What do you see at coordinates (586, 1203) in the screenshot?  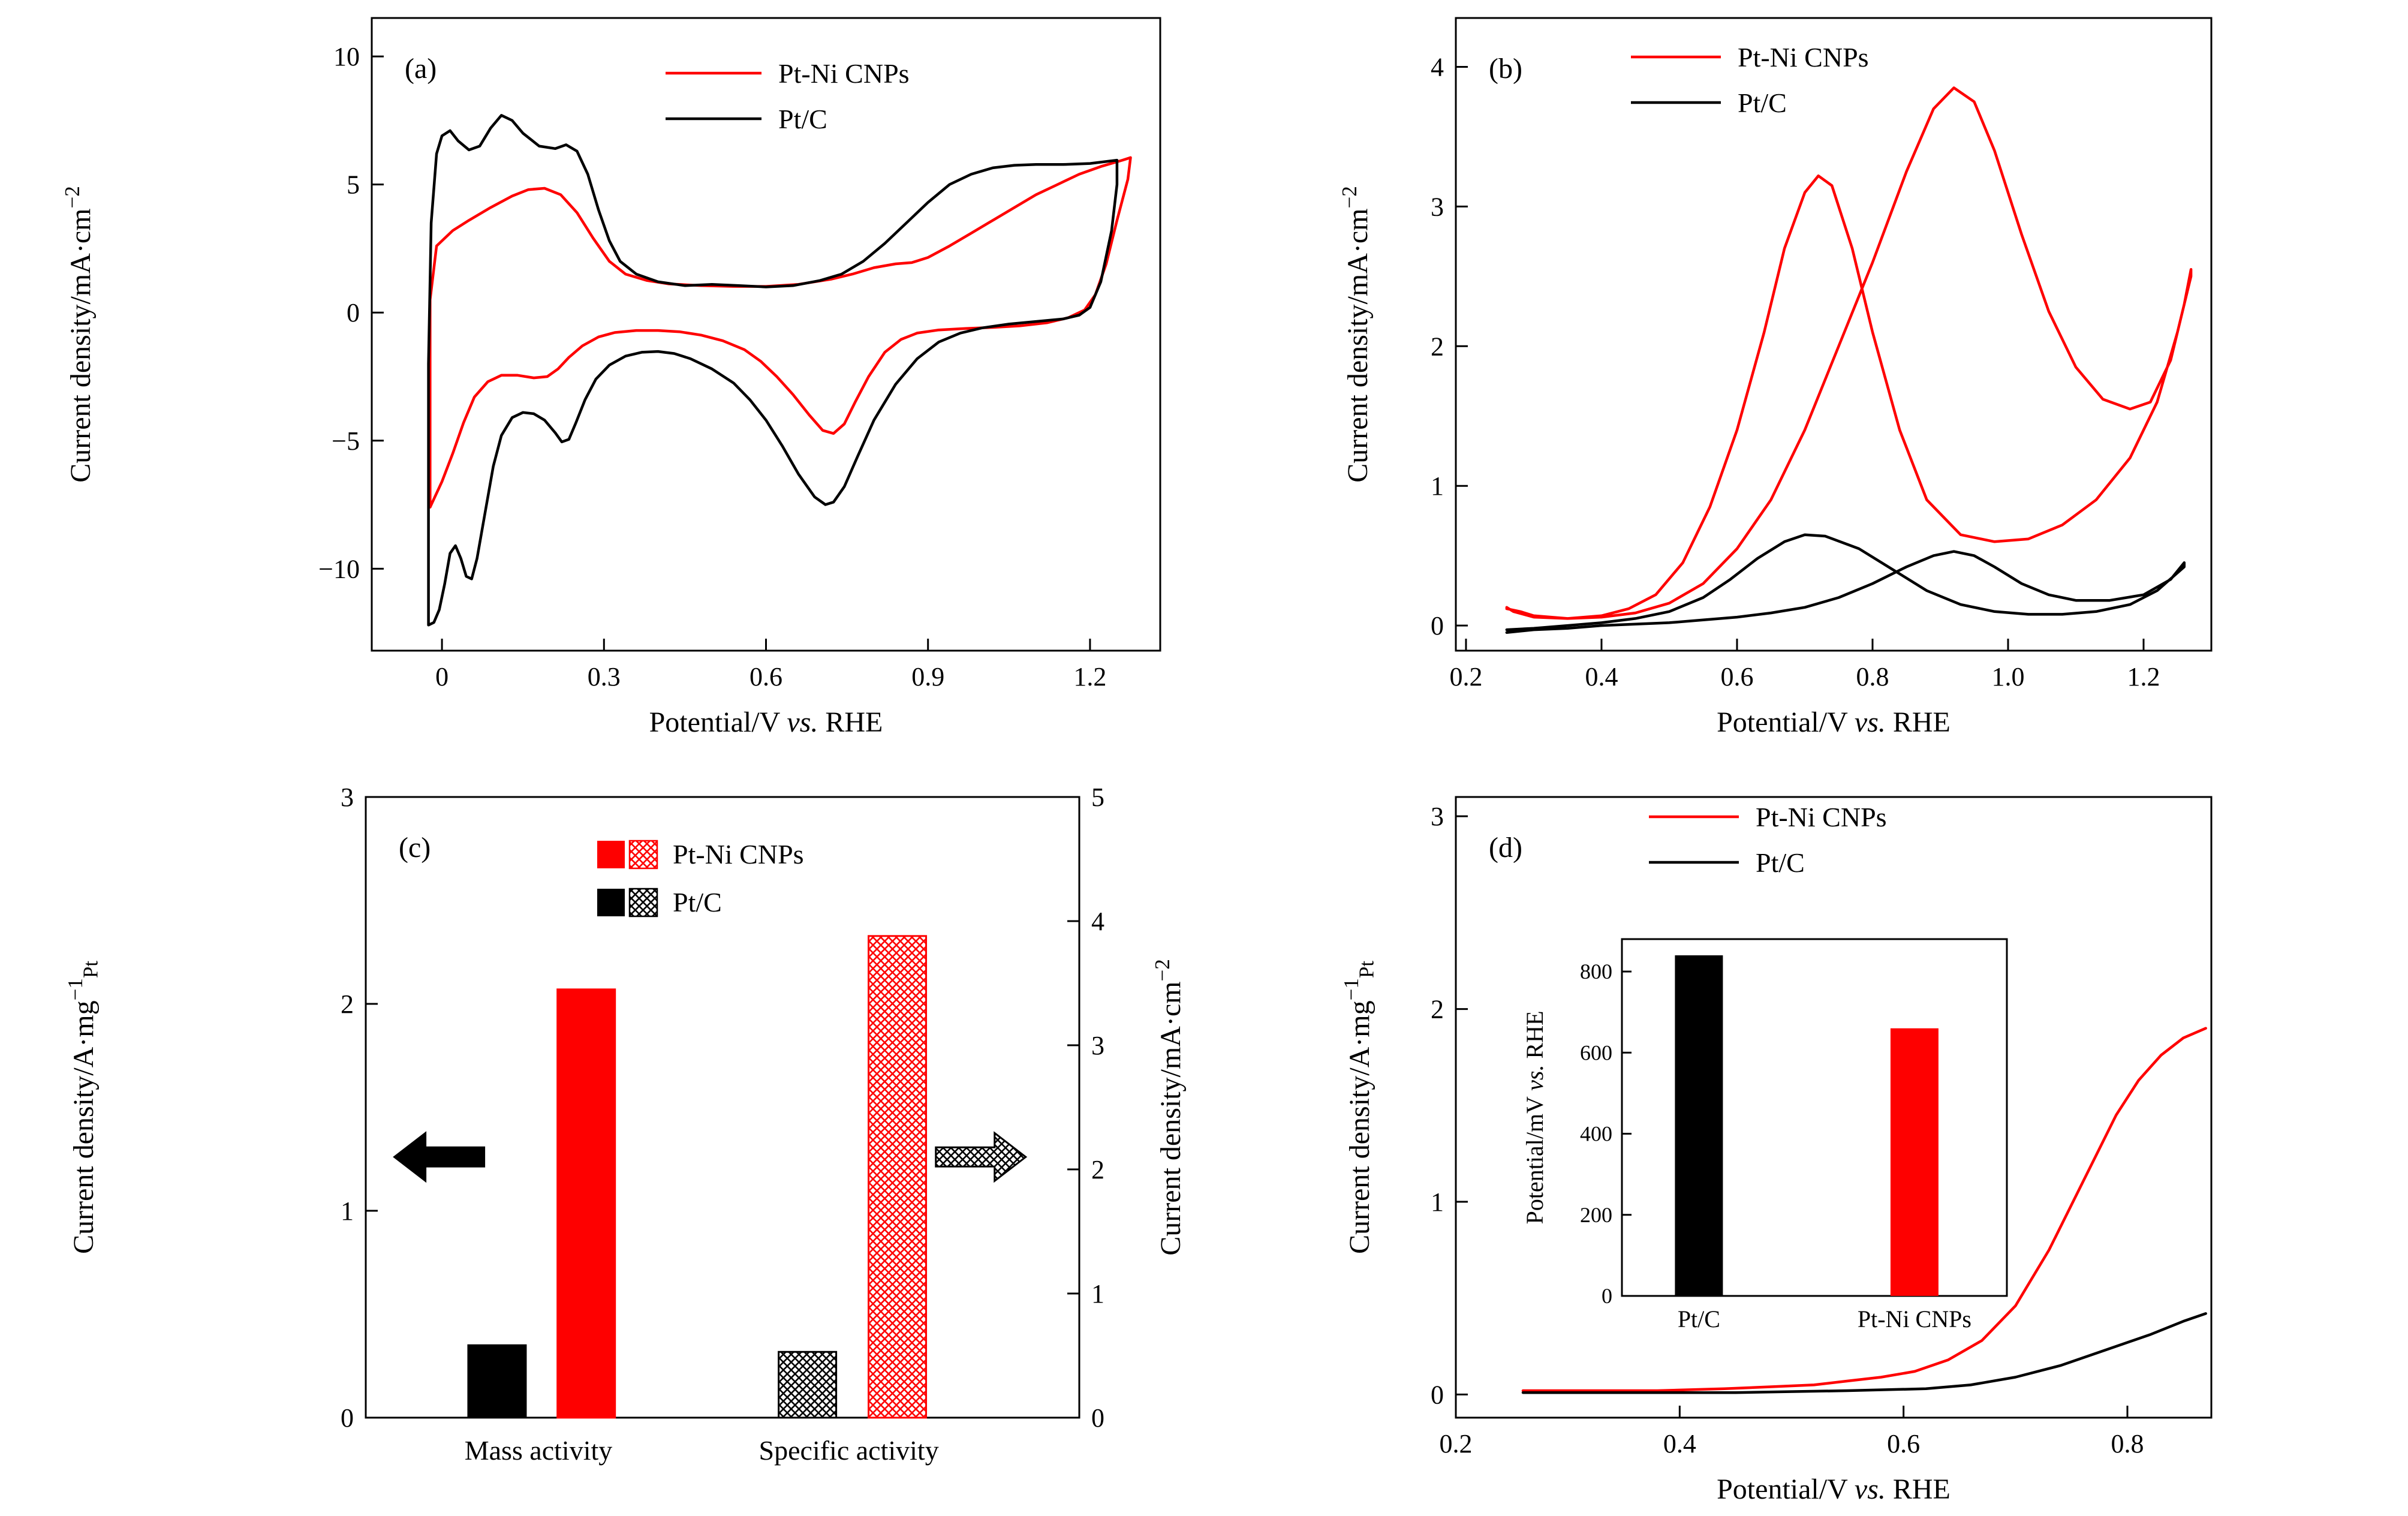 I see `bar-mass-activity-pt-ni-cnps` at bounding box center [586, 1203].